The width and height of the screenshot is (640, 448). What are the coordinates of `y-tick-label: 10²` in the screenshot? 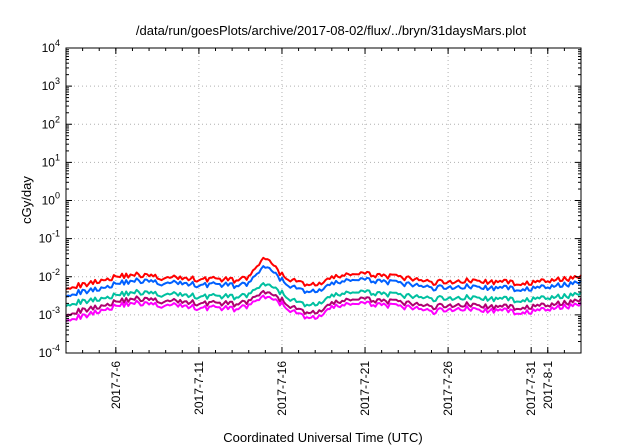 It's located at (51, 122).